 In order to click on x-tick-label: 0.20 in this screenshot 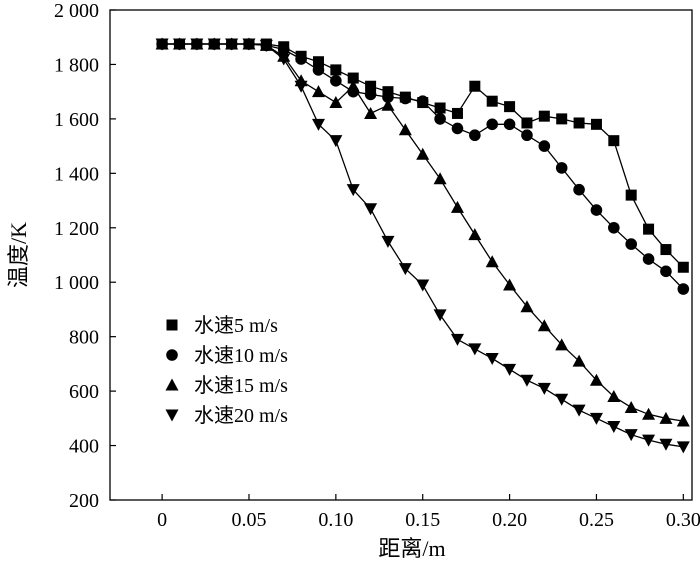, I will do `click(509, 520)`.